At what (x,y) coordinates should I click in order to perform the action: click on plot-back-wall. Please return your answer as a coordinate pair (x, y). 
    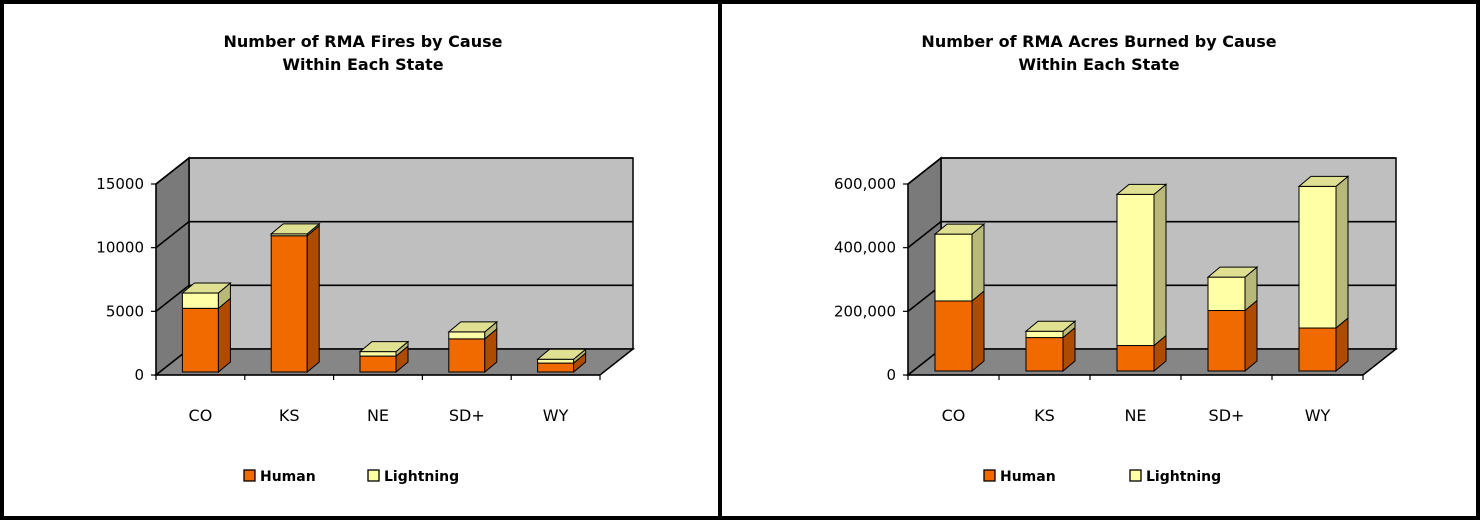
    Looking at the image, I should click on (411, 253).